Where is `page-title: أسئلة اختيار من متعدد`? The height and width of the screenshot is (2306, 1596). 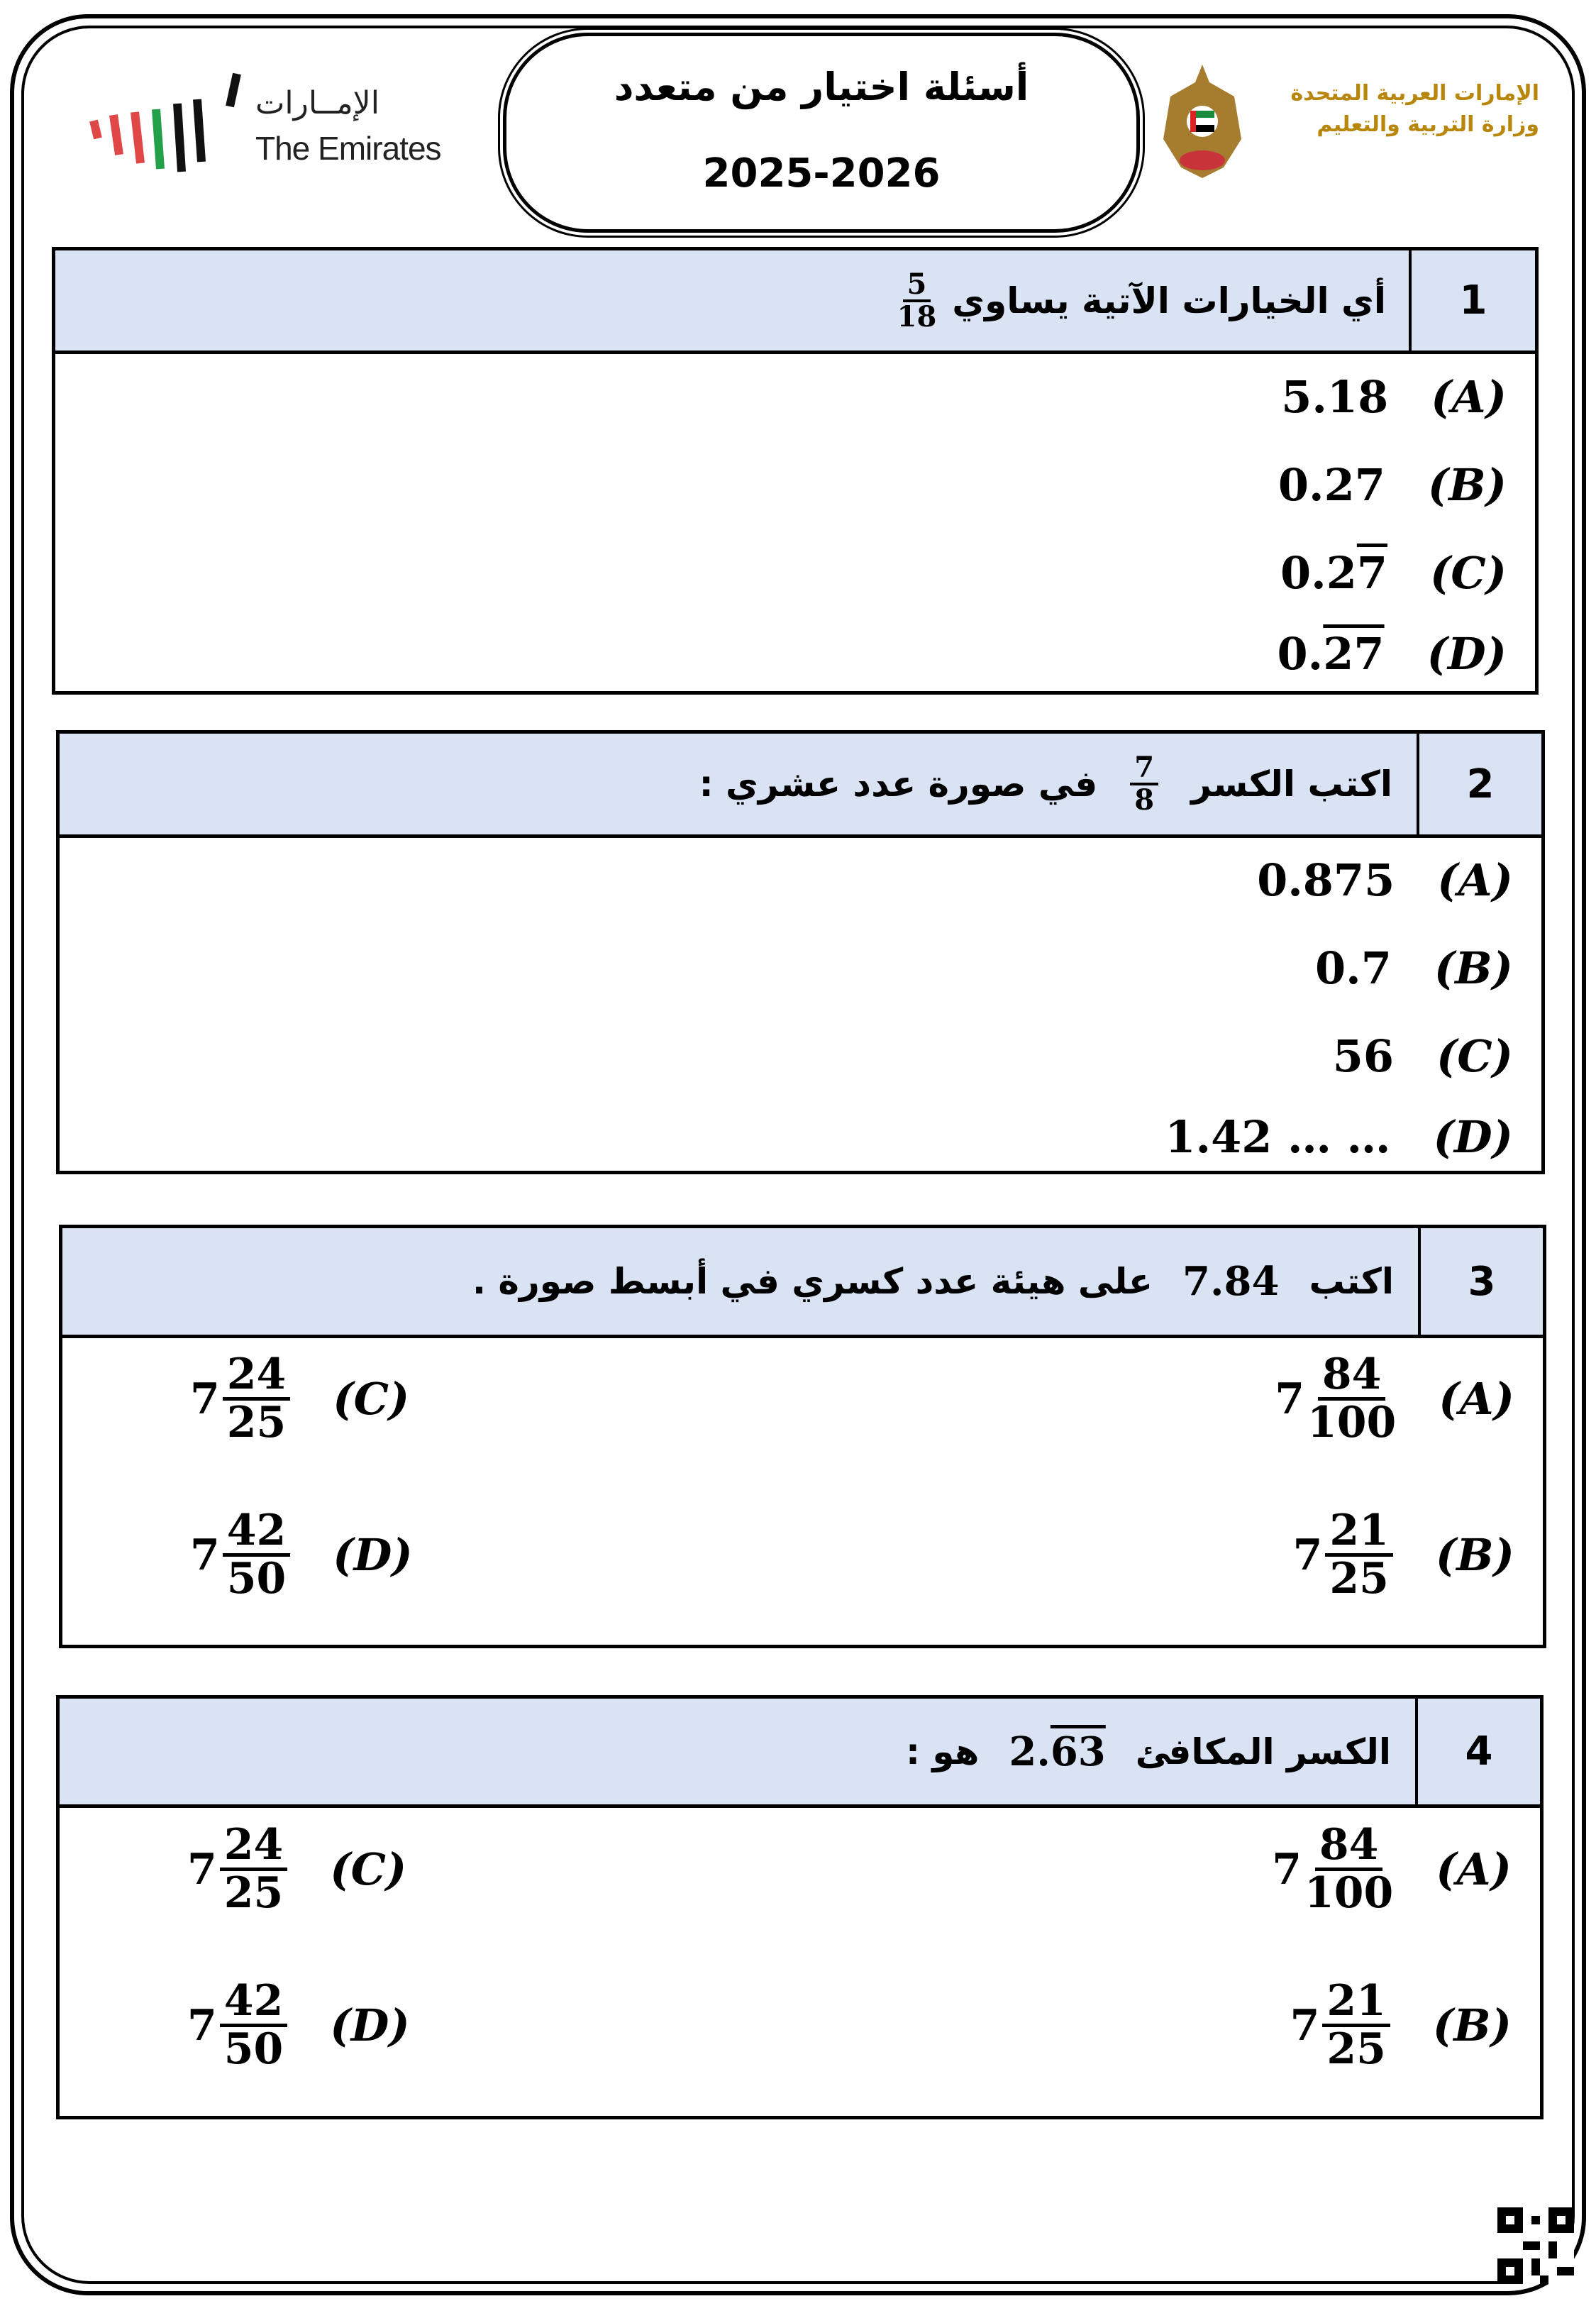
page-title: أسئلة اختيار من متعدد is located at coordinates (821, 87).